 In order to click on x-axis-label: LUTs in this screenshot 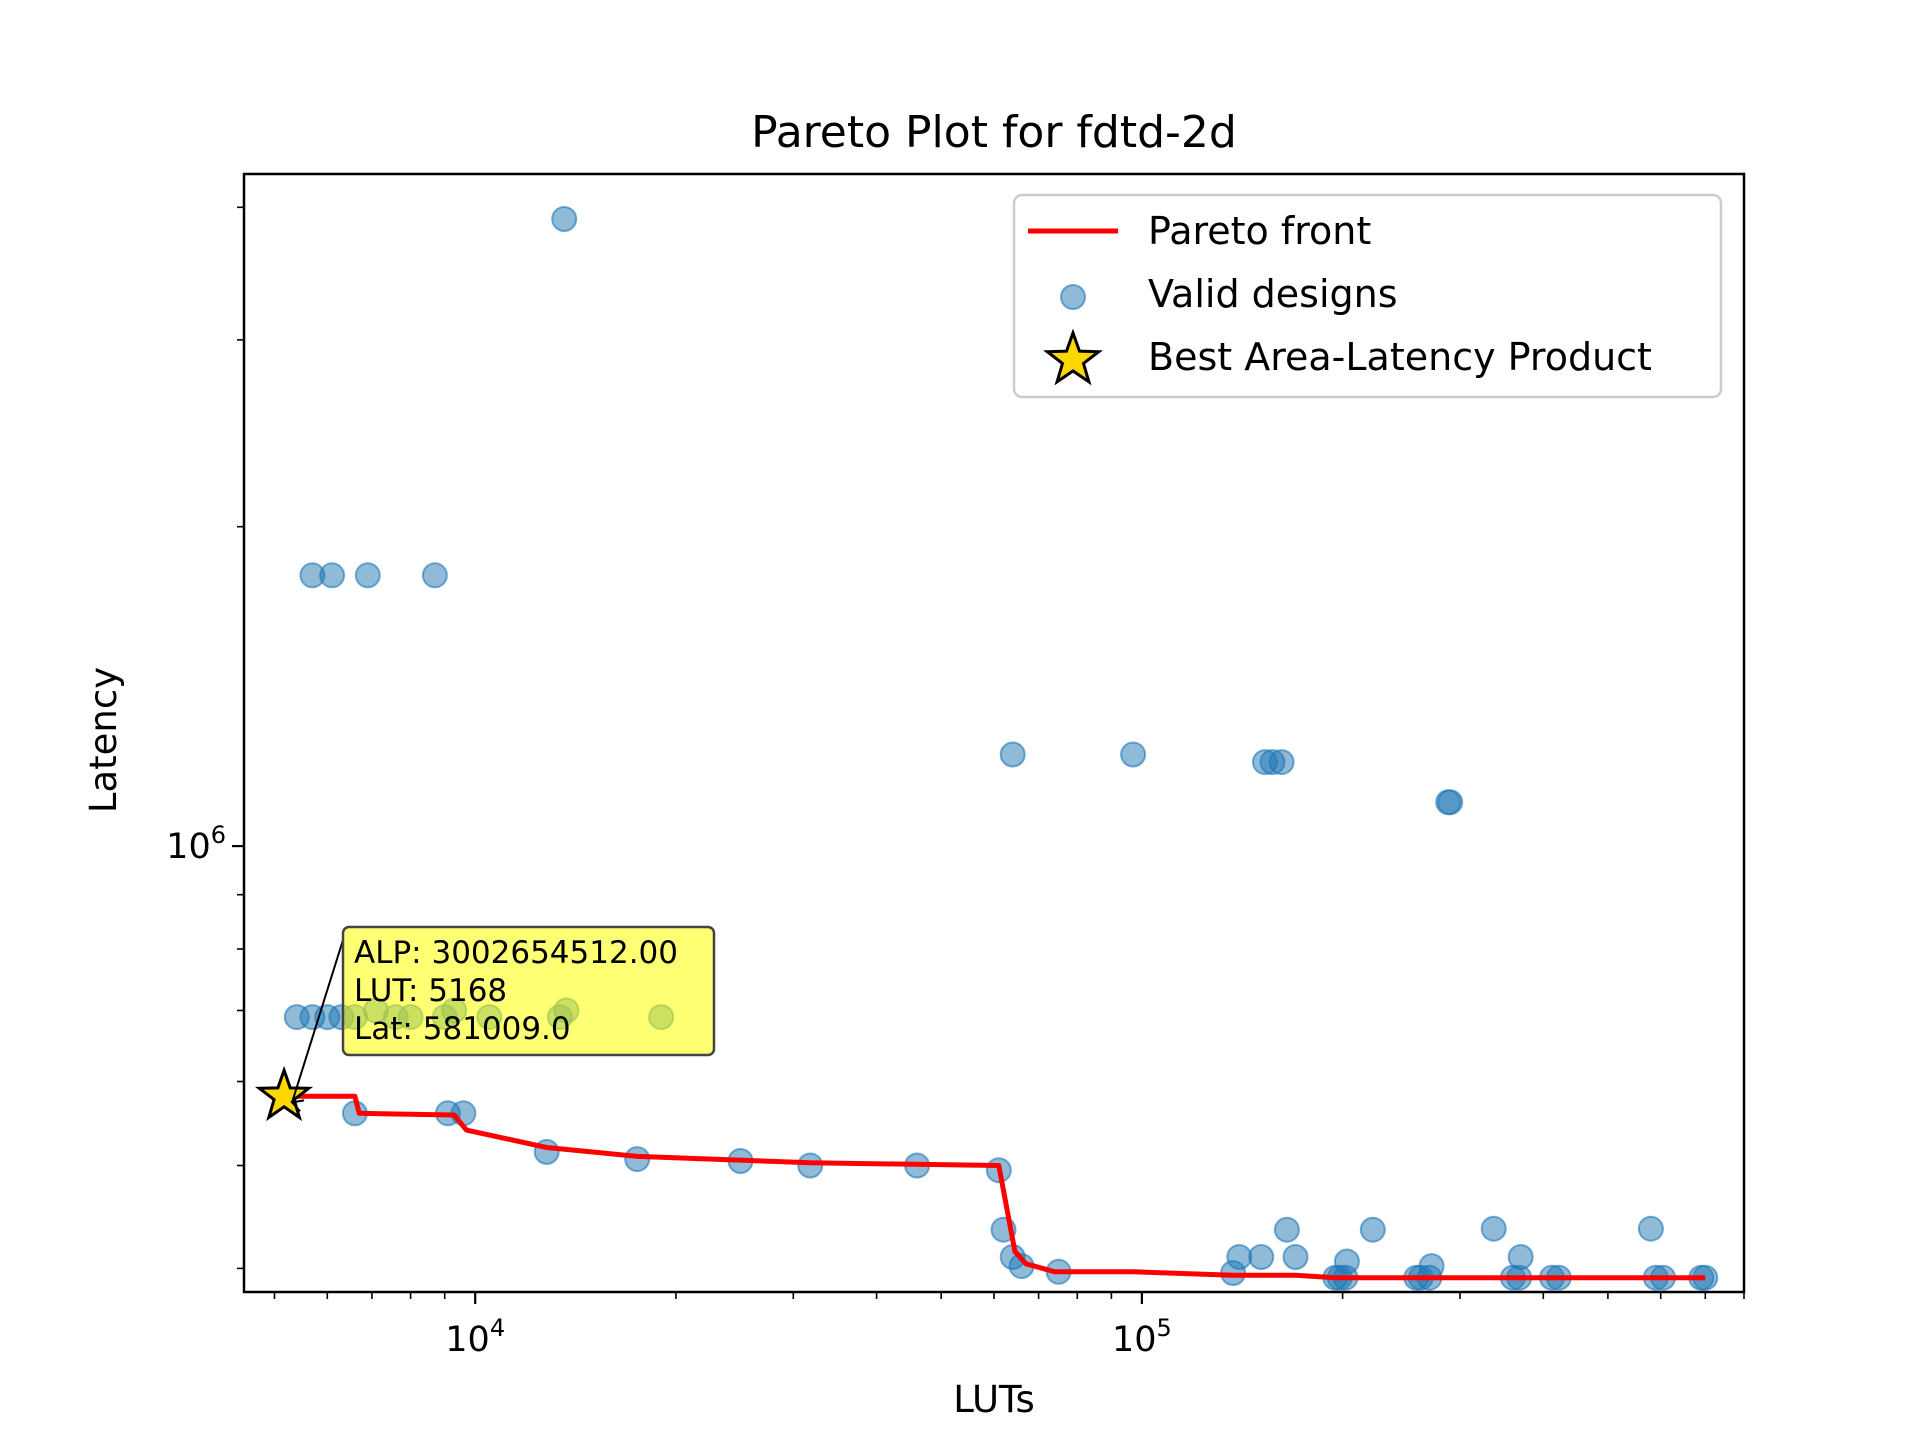, I will do `click(994, 1399)`.